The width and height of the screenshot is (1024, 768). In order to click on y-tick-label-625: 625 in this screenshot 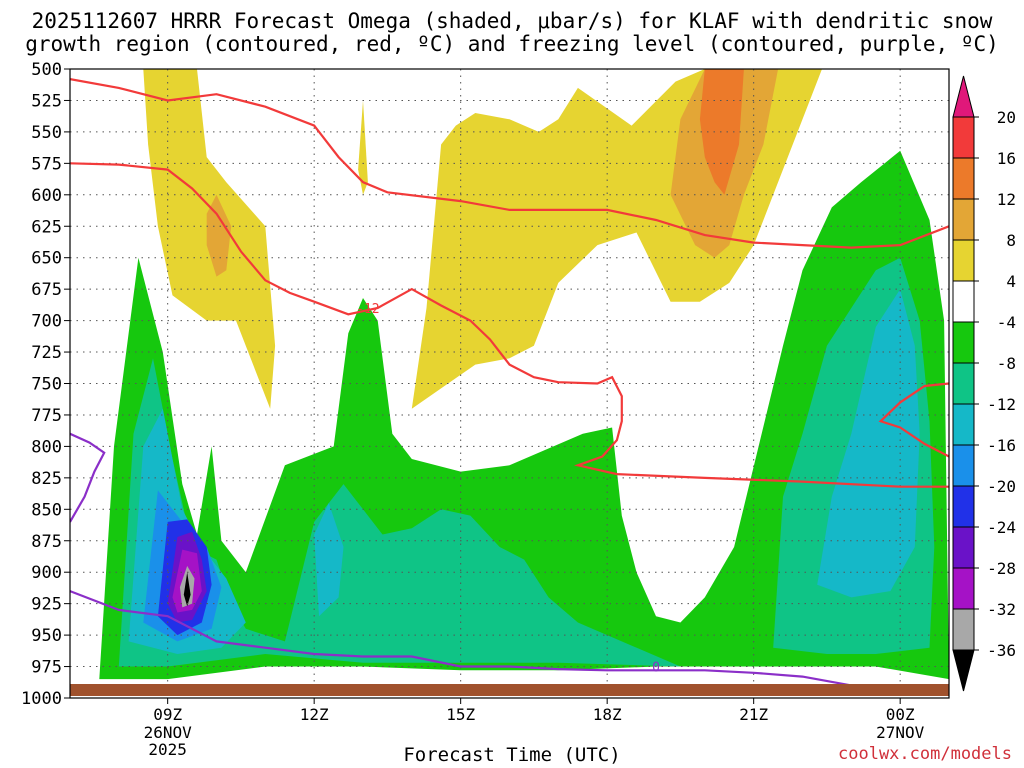, I will do `click(46, 227)`.